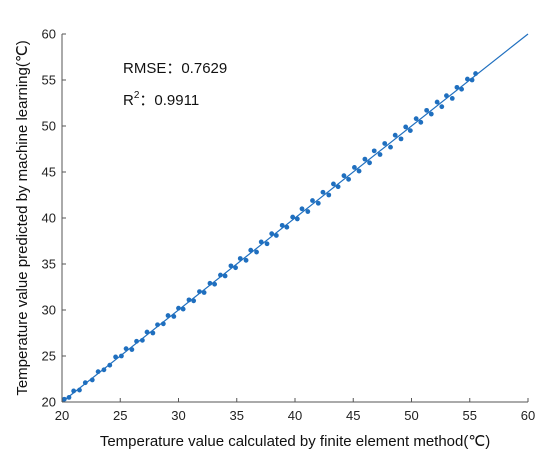 This screenshot has height=464, width=550. I want to click on x-tick-label: 50, so click(411, 415).